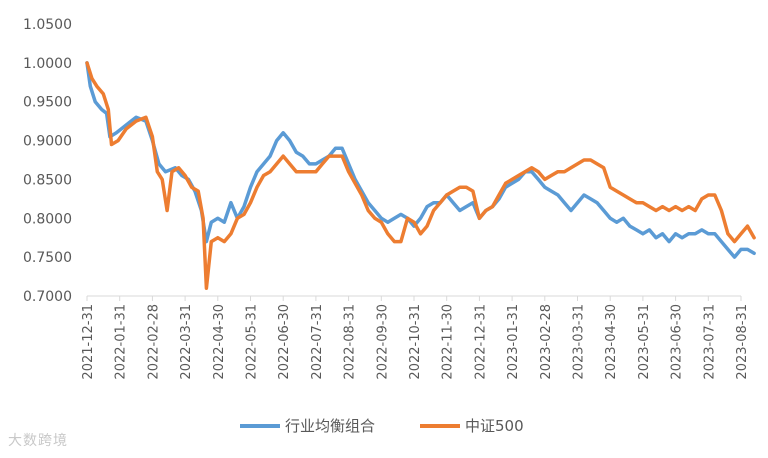 This screenshot has width=768, height=458. I want to click on watermark: 大数跨境, so click(38, 441).